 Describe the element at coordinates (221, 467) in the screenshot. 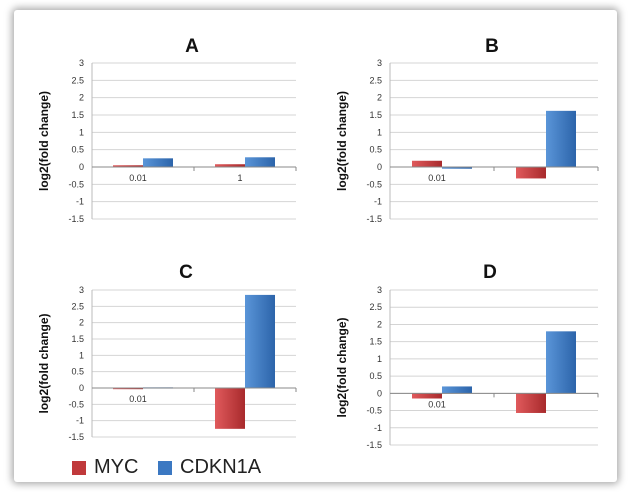

I see `legend-cdkn1a-label: CDKN1A` at that location.